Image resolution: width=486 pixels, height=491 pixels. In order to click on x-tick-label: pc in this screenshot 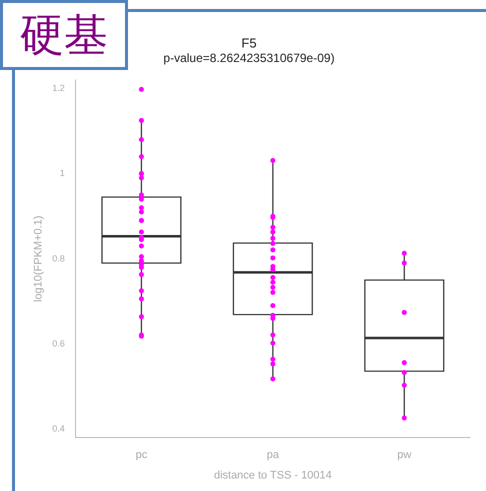, I will do `click(142, 455)`.